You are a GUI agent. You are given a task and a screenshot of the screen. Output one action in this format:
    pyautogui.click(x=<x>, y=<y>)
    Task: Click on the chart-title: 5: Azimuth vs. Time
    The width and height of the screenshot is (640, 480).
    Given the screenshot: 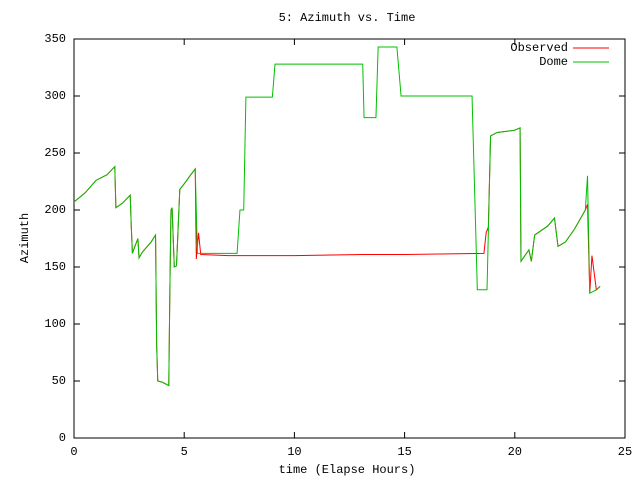 What is the action you would take?
    pyautogui.click(x=347, y=18)
    